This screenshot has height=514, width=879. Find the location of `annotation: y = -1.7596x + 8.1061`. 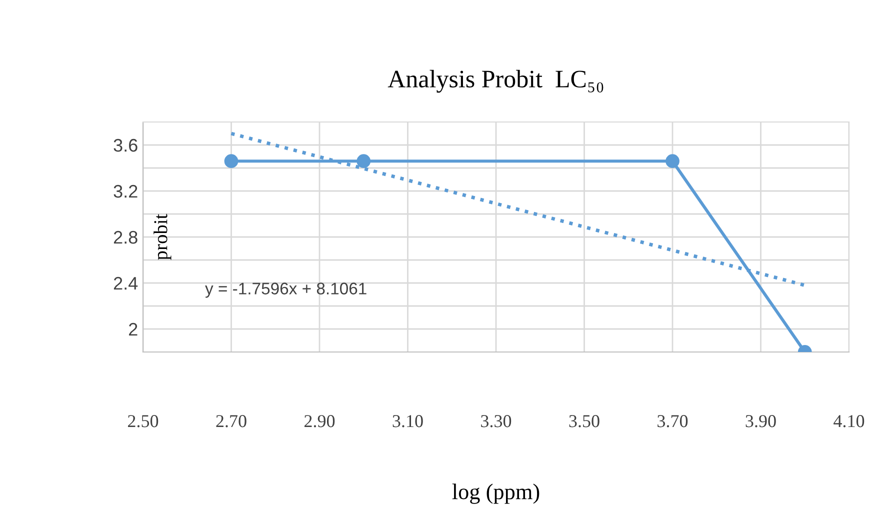

annotation: y = -1.7596x + 8.1061 is located at coordinates (285, 290).